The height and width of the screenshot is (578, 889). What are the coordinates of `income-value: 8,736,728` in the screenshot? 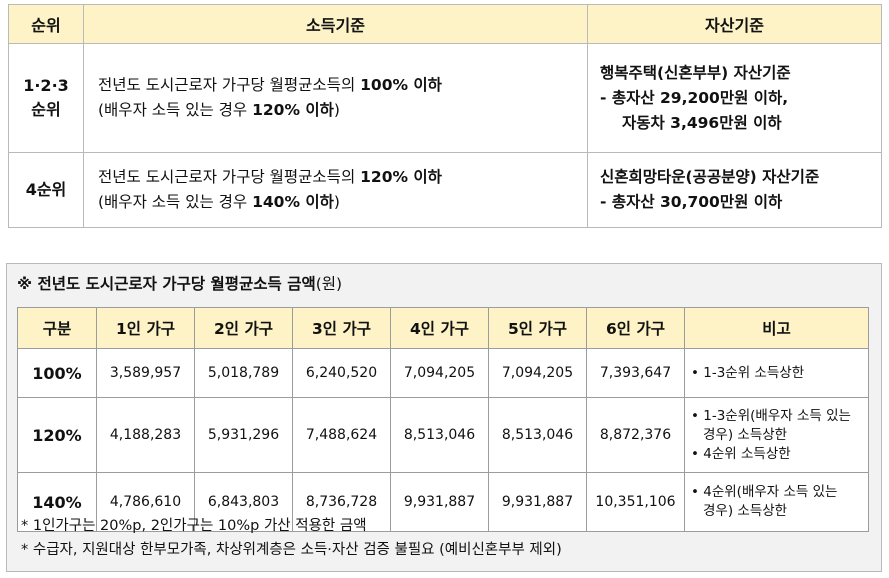 It's located at (341, 502).